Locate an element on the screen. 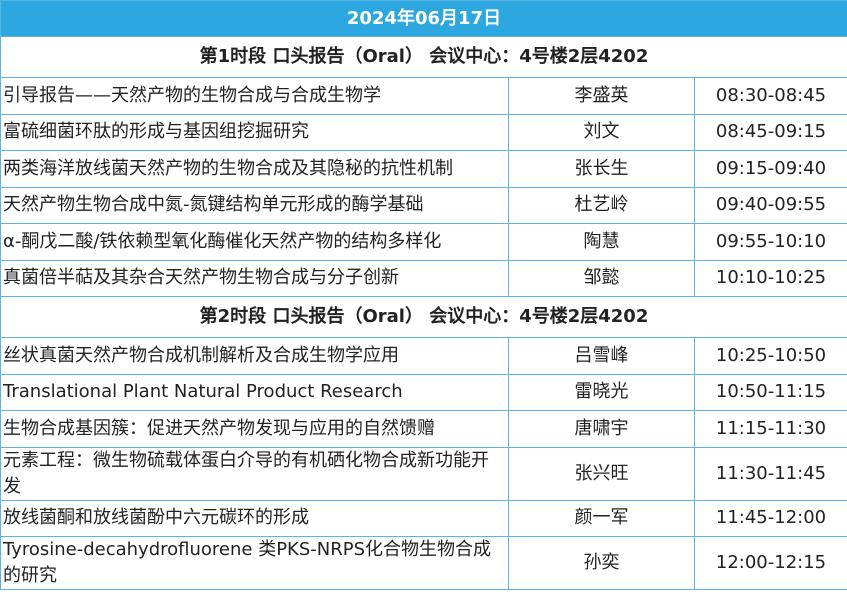  talk-row: 引导报告——天然产物的生物合成与合成生物学 李盛英 08:30-08:45 is located at coordinates (423, 96).